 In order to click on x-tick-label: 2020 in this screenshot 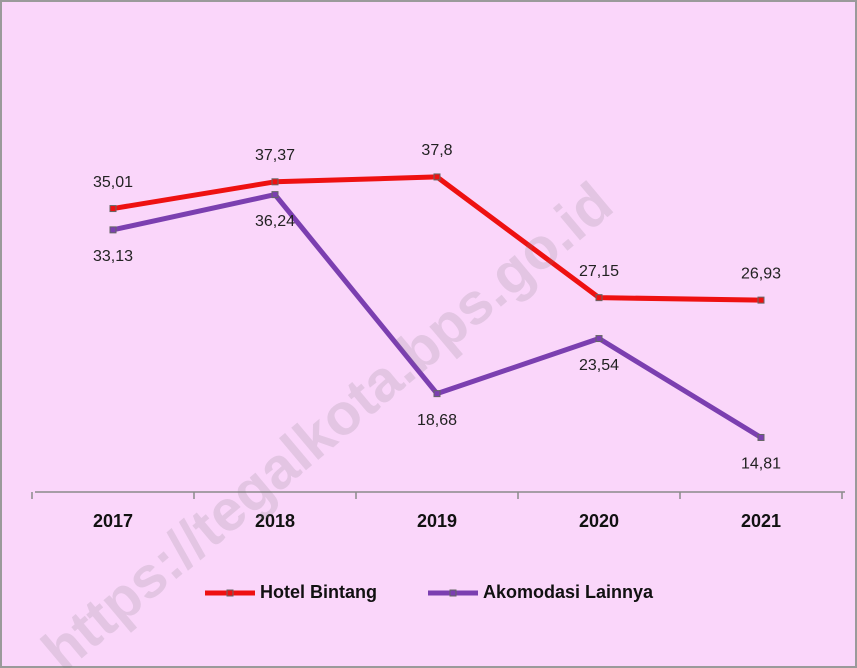, I will do `click(599, 521)`.